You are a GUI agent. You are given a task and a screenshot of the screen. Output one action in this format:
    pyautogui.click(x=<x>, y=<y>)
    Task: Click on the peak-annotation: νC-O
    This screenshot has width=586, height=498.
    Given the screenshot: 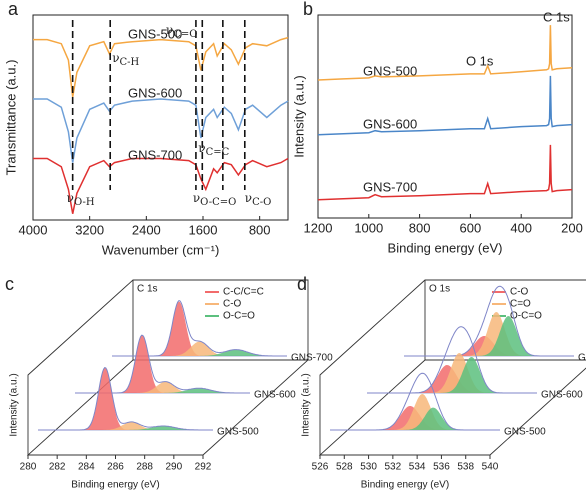 What is the action you would take?
    pyautogui.click(x=258, y=199)
    